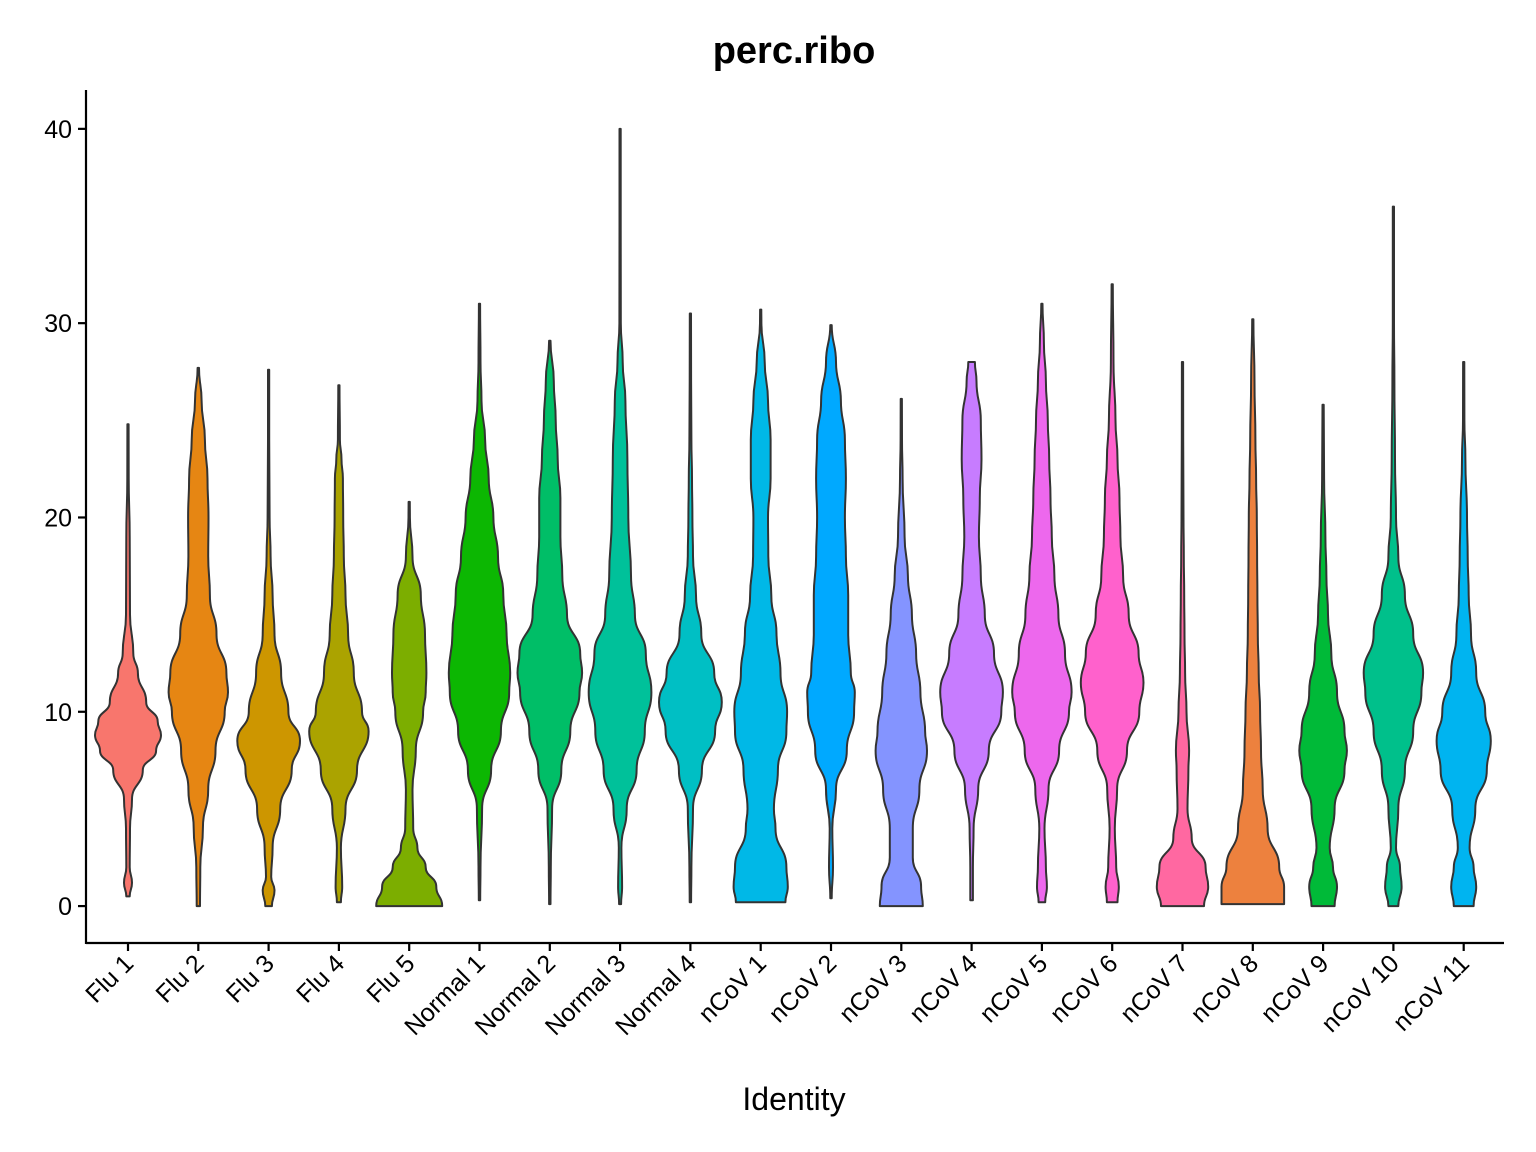 Image resolution: width=1536 pixels, height=1152 pixels. I want to click on x-tick-label: nCoV 8, so click(1224, 988).